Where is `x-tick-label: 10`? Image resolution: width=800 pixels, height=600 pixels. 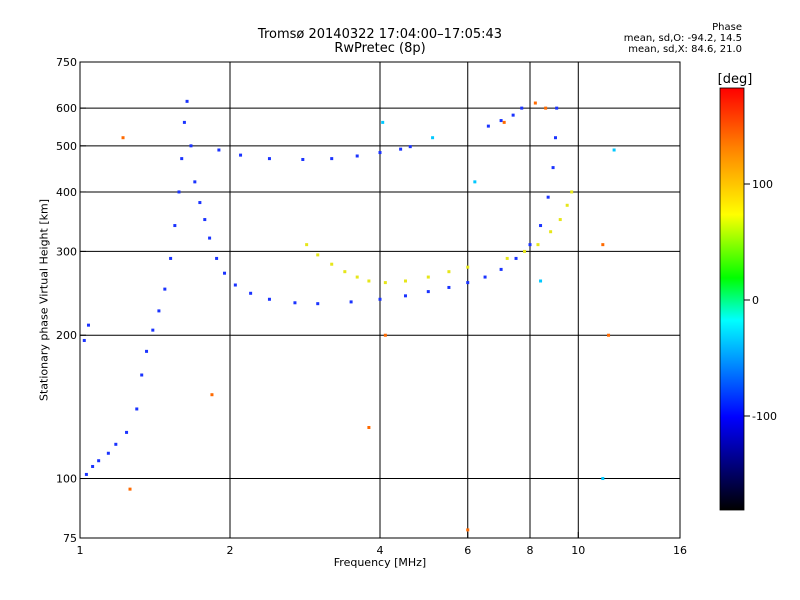
x-tick-label: 10 is located at coordinates (578, 550).